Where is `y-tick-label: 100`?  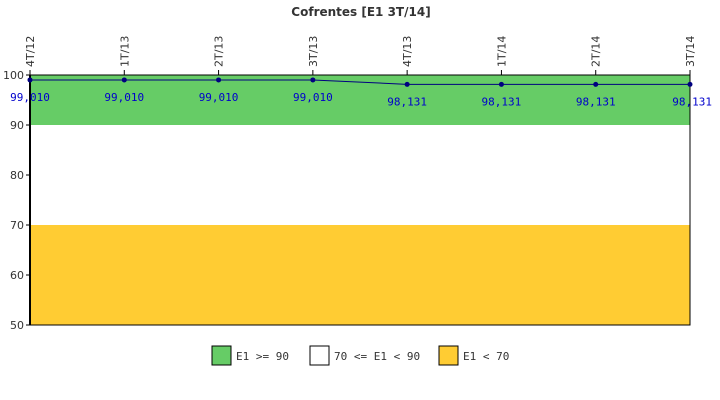
y-tick-label: 100 is located at coordinates (13, 75).